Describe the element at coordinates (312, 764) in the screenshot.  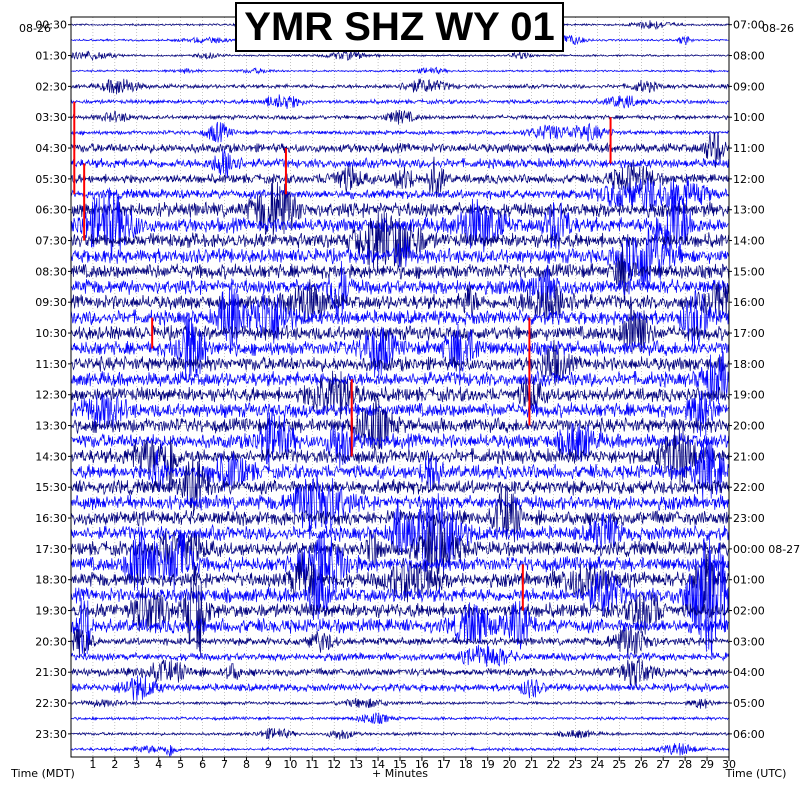
I see `x-tick-label: 11` at that location.